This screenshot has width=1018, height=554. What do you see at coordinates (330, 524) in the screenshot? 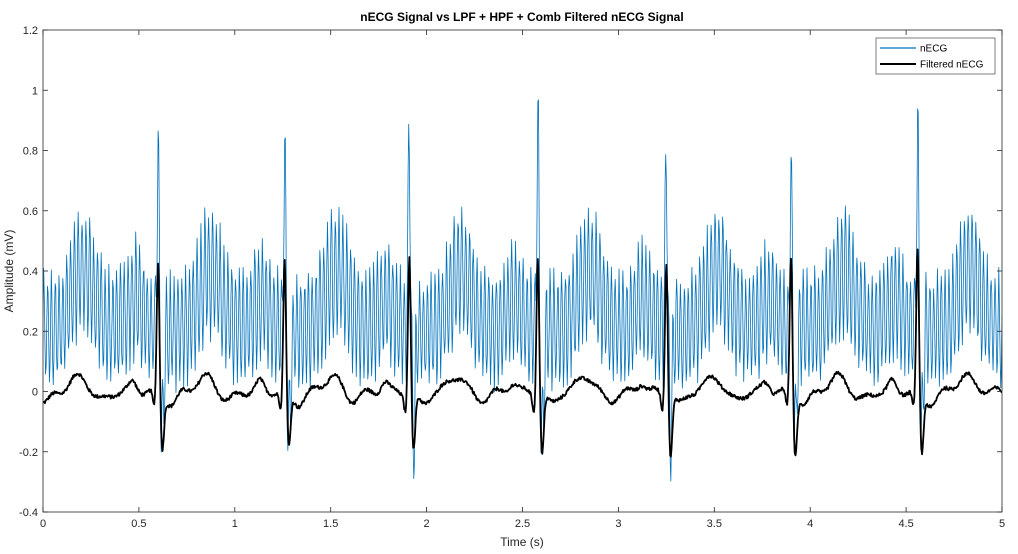
I see `x-tick-label: 1.5` at bounding box center [330, 524].